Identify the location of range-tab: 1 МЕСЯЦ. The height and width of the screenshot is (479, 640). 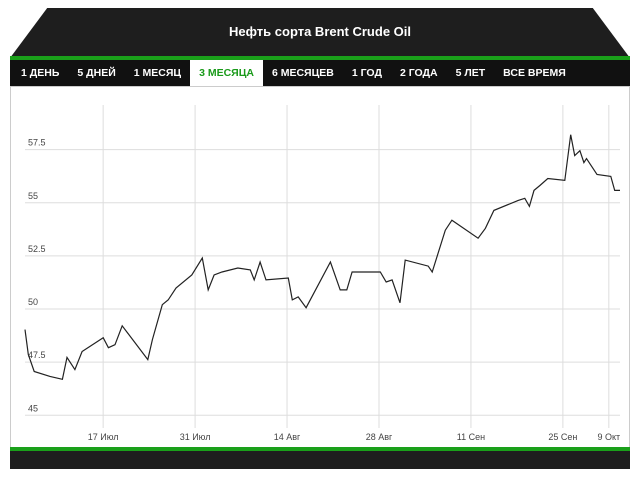
(157, 73).